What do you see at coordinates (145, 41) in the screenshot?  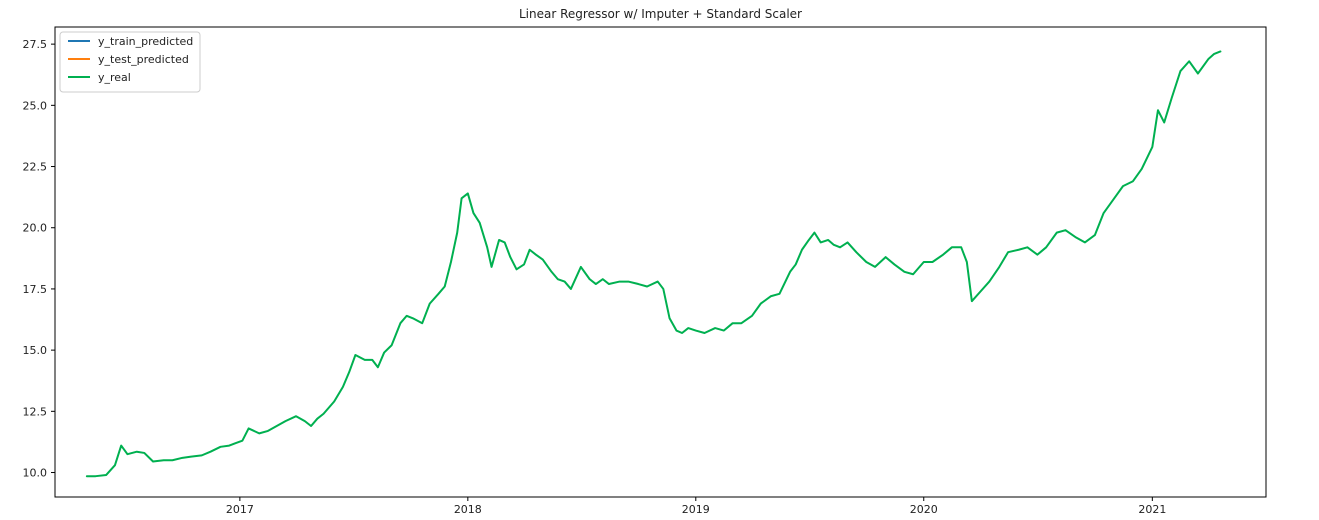 I see `legend-label-y-train-predicted: y_train_predicted` at bounding box center [145, 41].